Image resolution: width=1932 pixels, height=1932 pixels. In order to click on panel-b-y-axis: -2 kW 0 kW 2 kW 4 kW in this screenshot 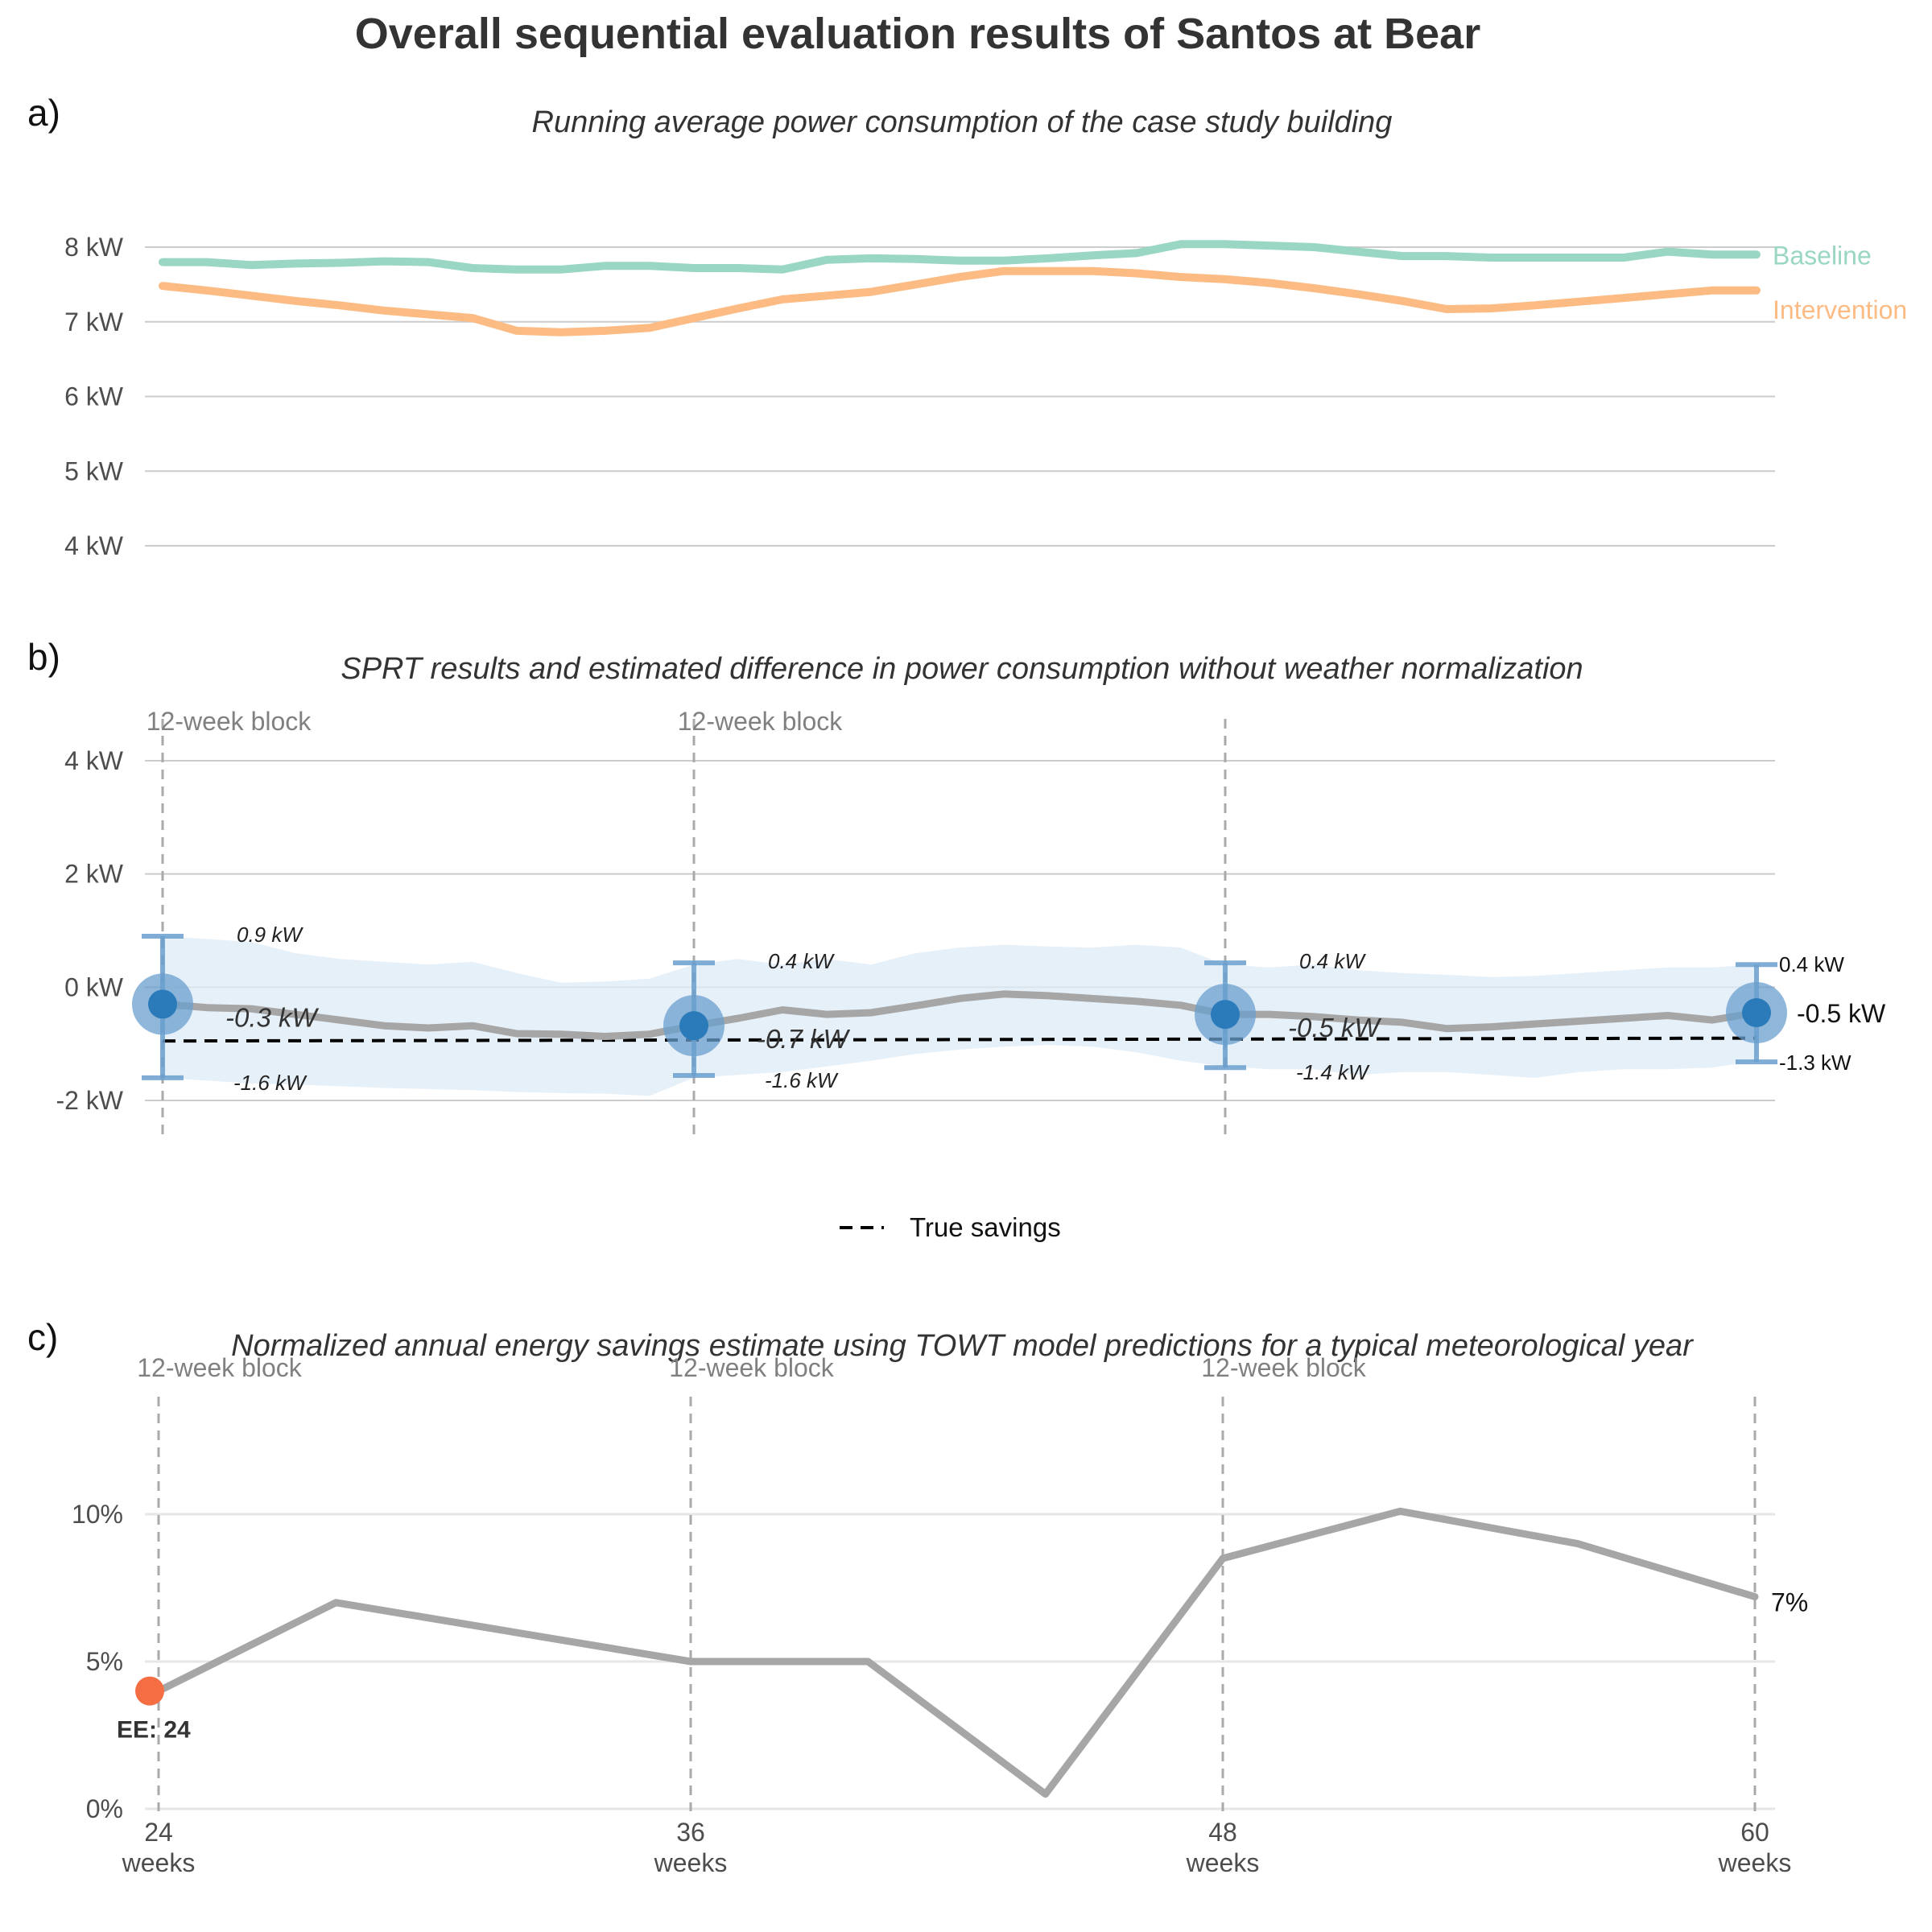, I will do `click(89, 930)`.